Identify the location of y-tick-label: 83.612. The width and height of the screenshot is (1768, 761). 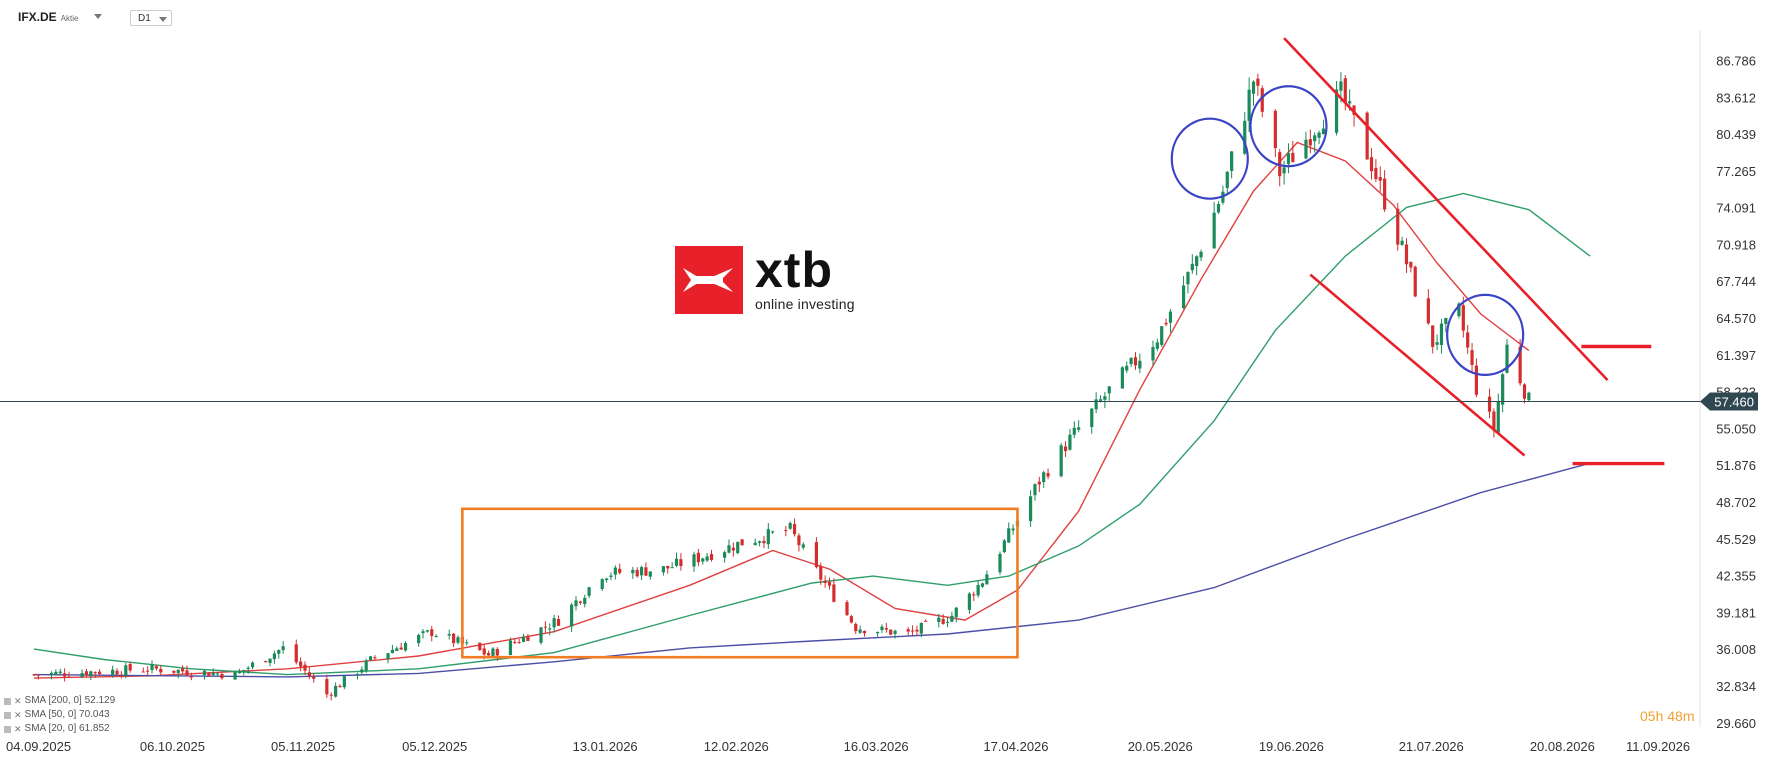
(1736, 97).